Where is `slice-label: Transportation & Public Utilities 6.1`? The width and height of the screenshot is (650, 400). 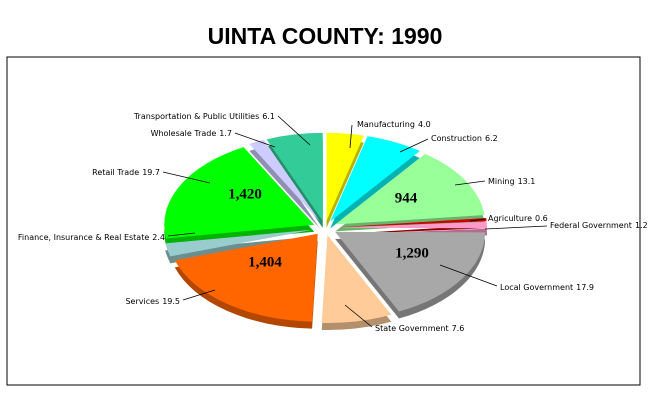 slice-label: Transportation & Public Utilities 6.1 is located at coordinates (204, 116).